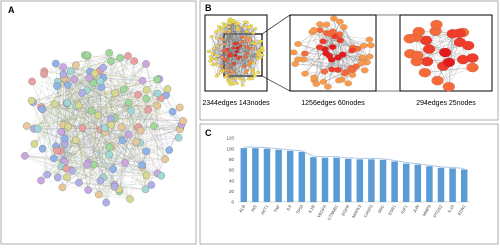 The height and width of the screenshot is (250, 500). Describe the element at coordinates (236, 103) in the screenshot. I see `network-caption: 2344edges 143nodes` at that location.